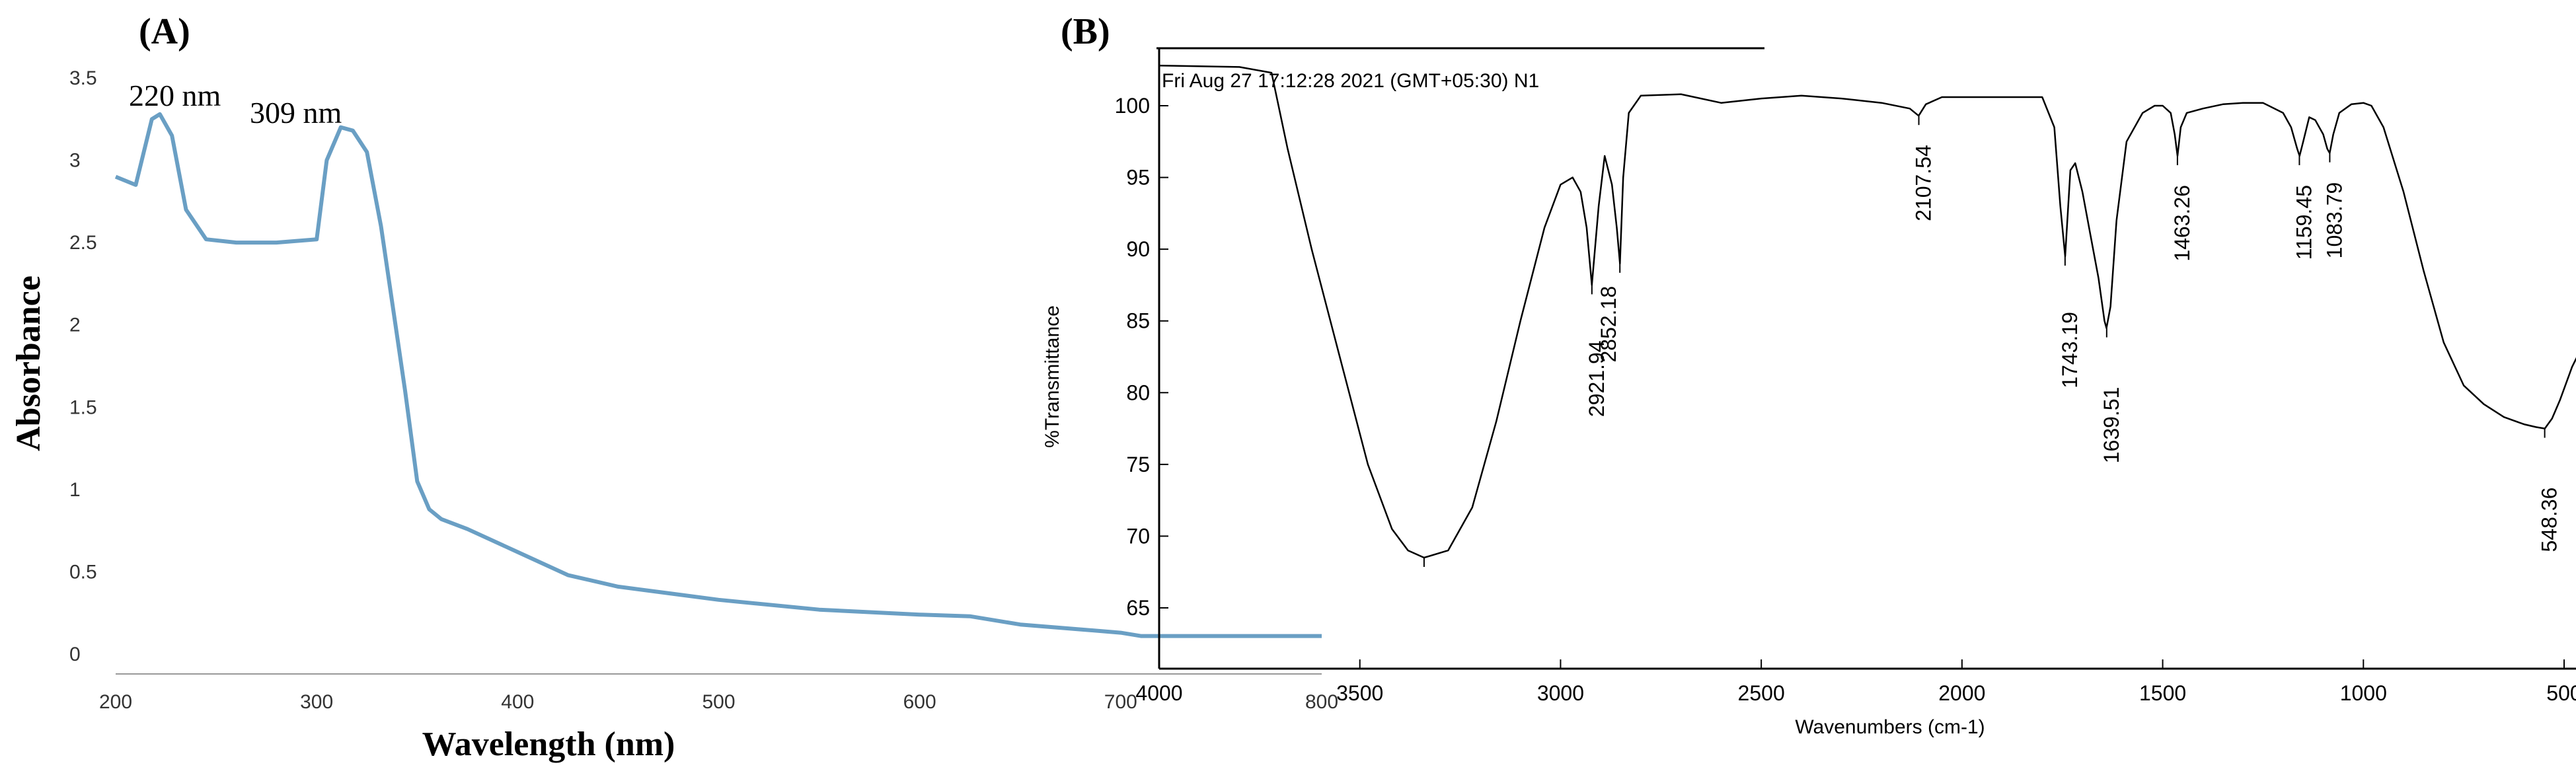  I want to click on panel-a-peak-220: 220 nm, so click(175, 95).